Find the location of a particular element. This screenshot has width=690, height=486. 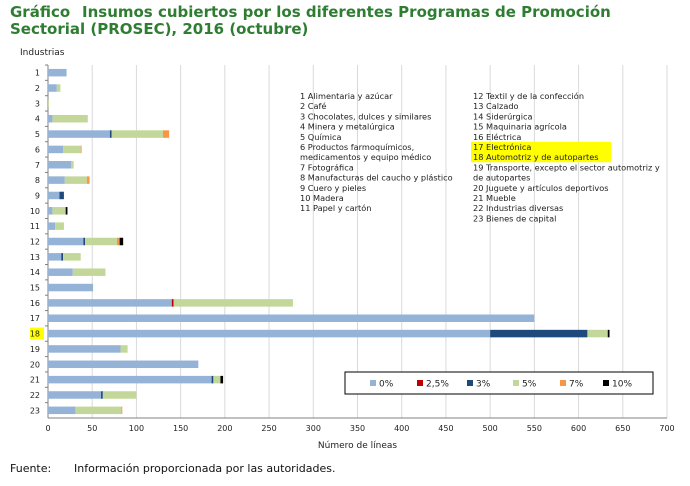

x-tick-label: 550 is located at coordinates (534, 428).